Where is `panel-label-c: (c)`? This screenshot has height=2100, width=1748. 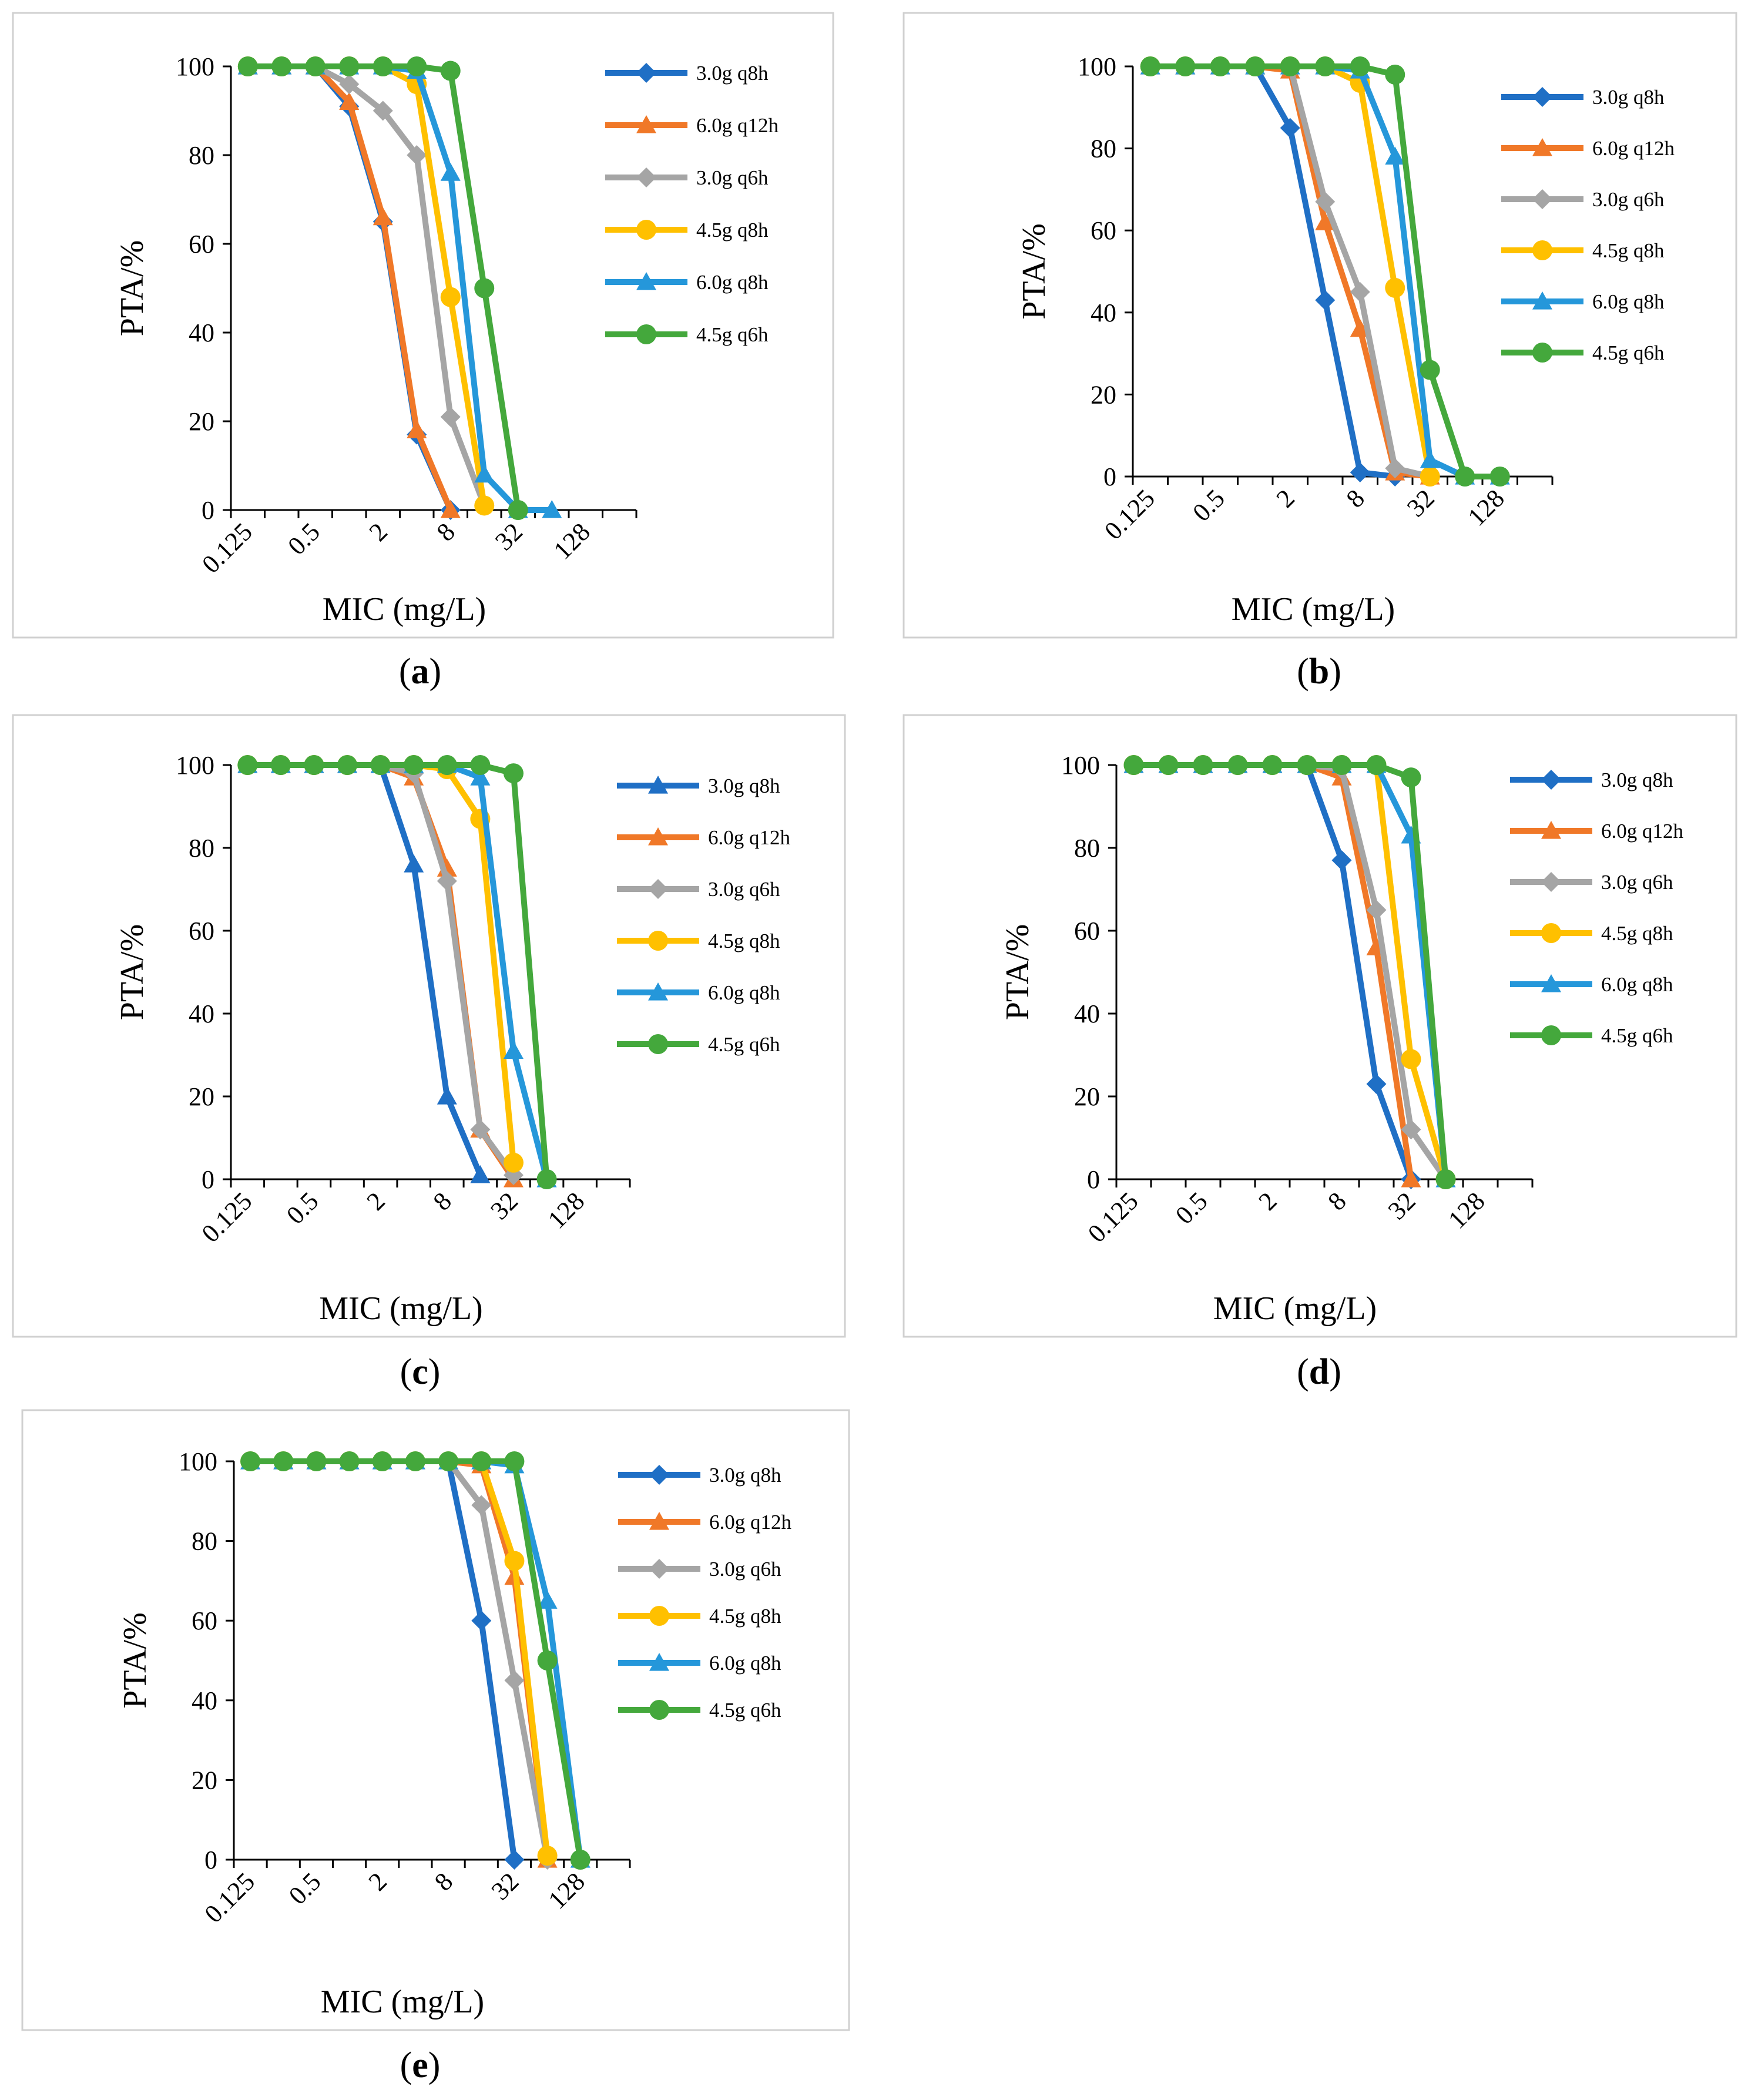
panel-label-c: (c) is located at coordinates (421, 1372).